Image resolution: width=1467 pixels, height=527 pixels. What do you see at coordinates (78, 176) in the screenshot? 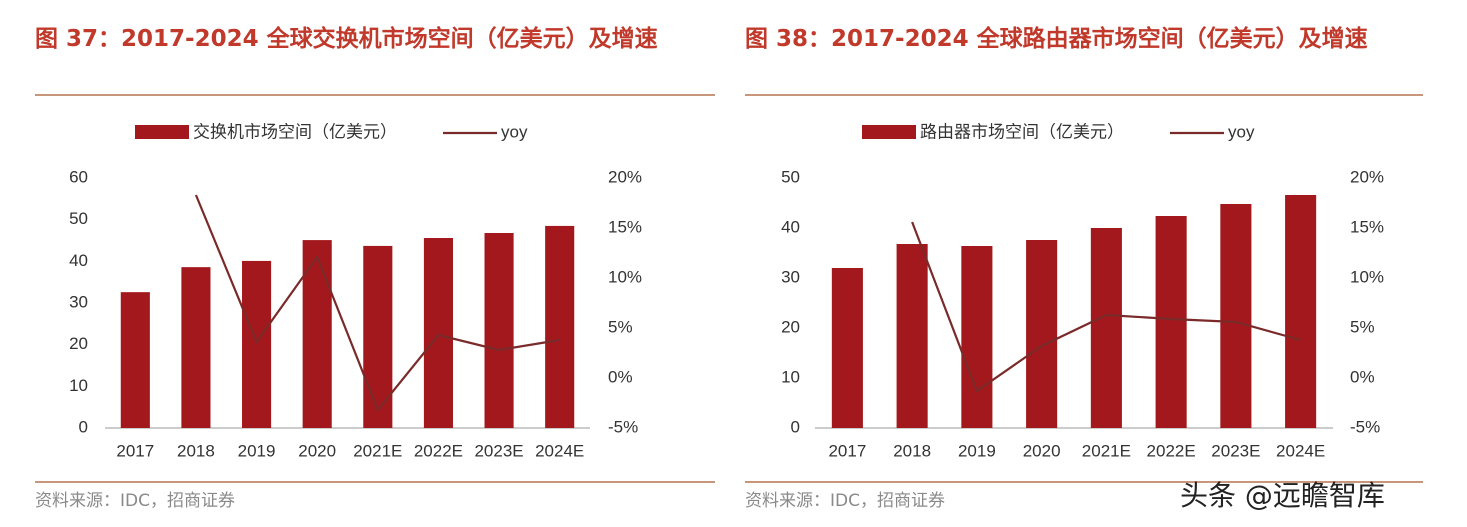
I see `y-tick-label: 60` at bounding box center [78, 176].